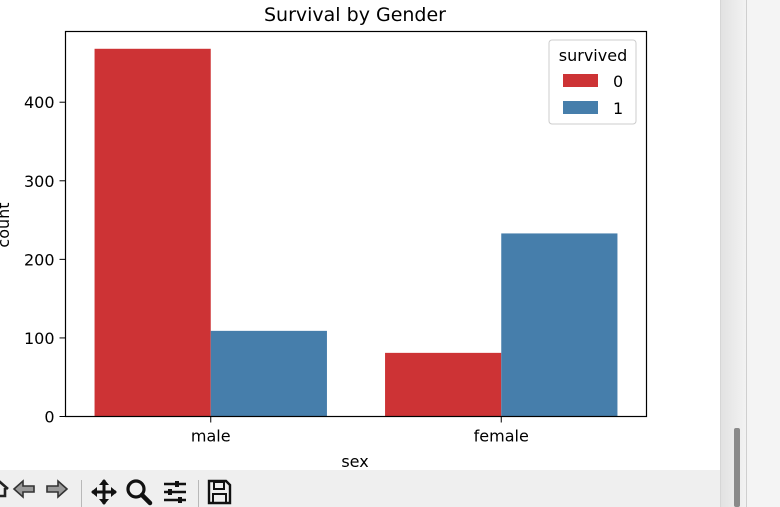 This screenshot has height=507, width=780. What do you see at coordinates (593, 55) in the screenshot?
I see `legend-title: survived` at bounding box center [593, 55].